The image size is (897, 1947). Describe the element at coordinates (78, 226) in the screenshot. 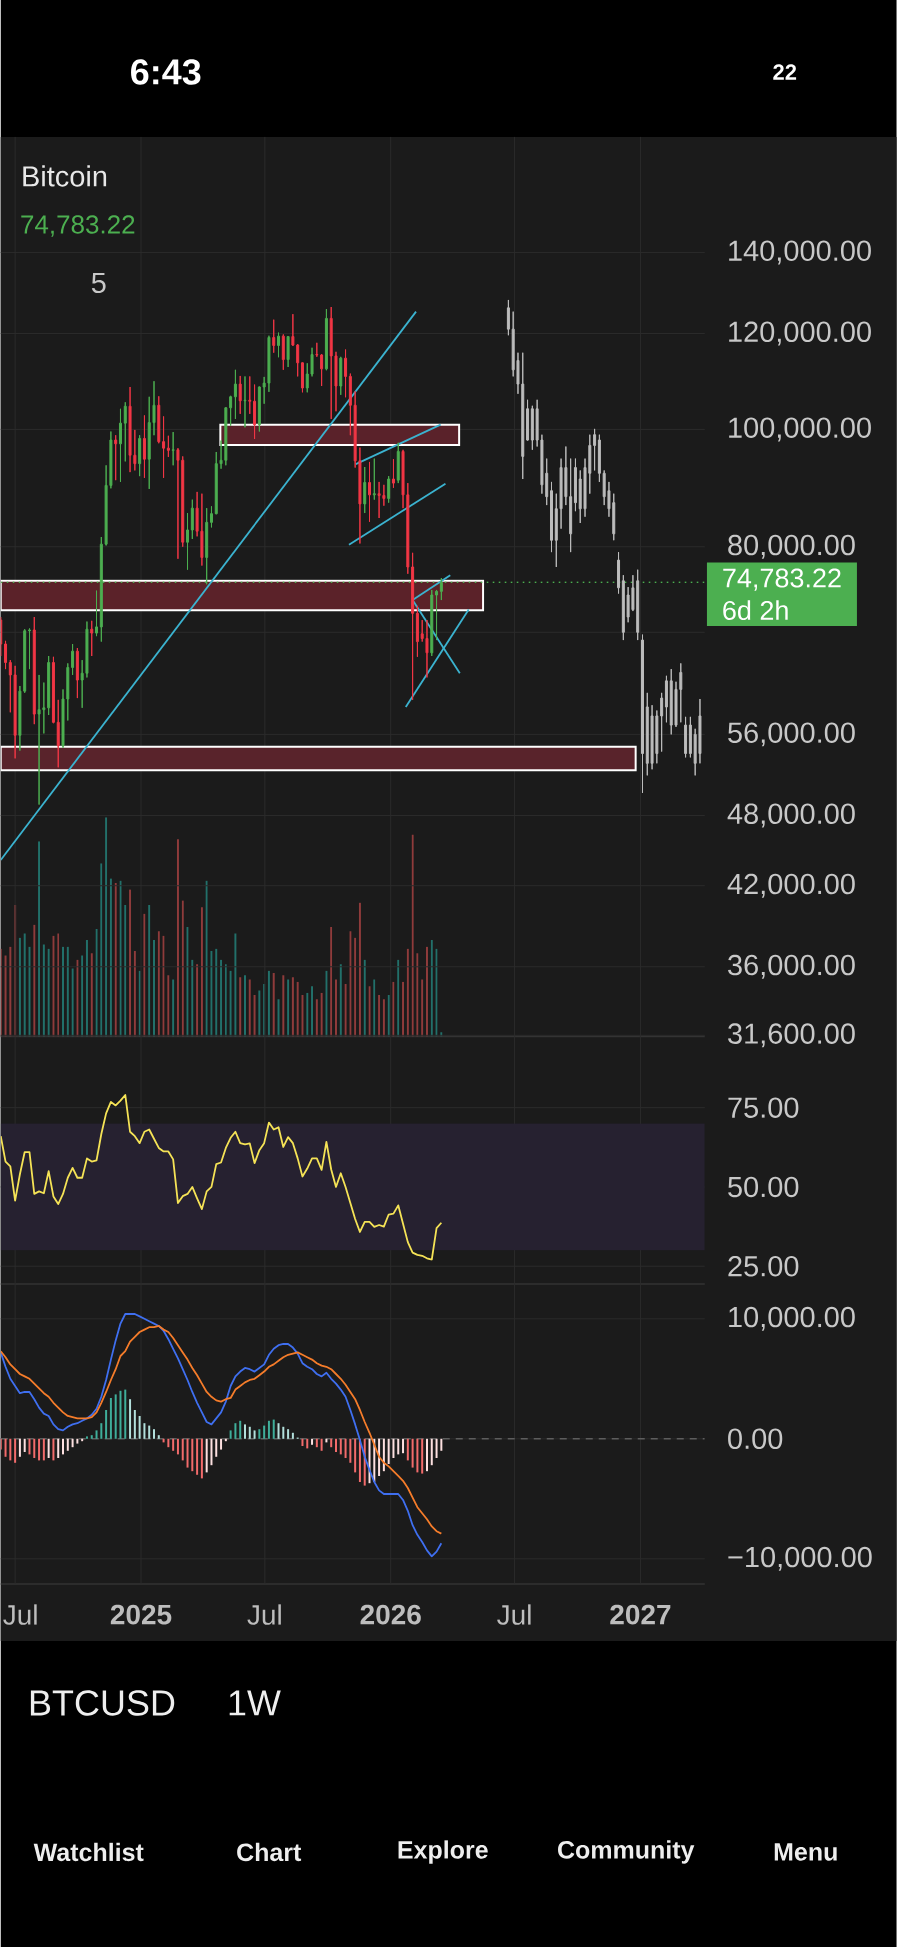

I see `annotation: 74,783.22` at that location.